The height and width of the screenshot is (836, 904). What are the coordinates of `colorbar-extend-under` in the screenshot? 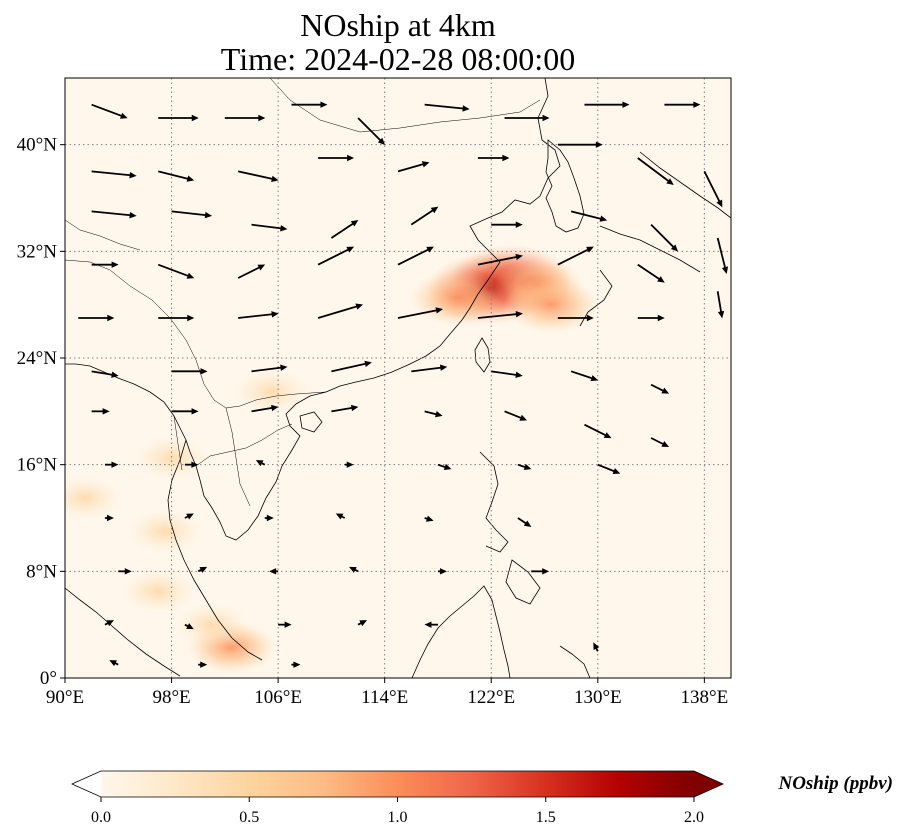 It's located at (86, 784).